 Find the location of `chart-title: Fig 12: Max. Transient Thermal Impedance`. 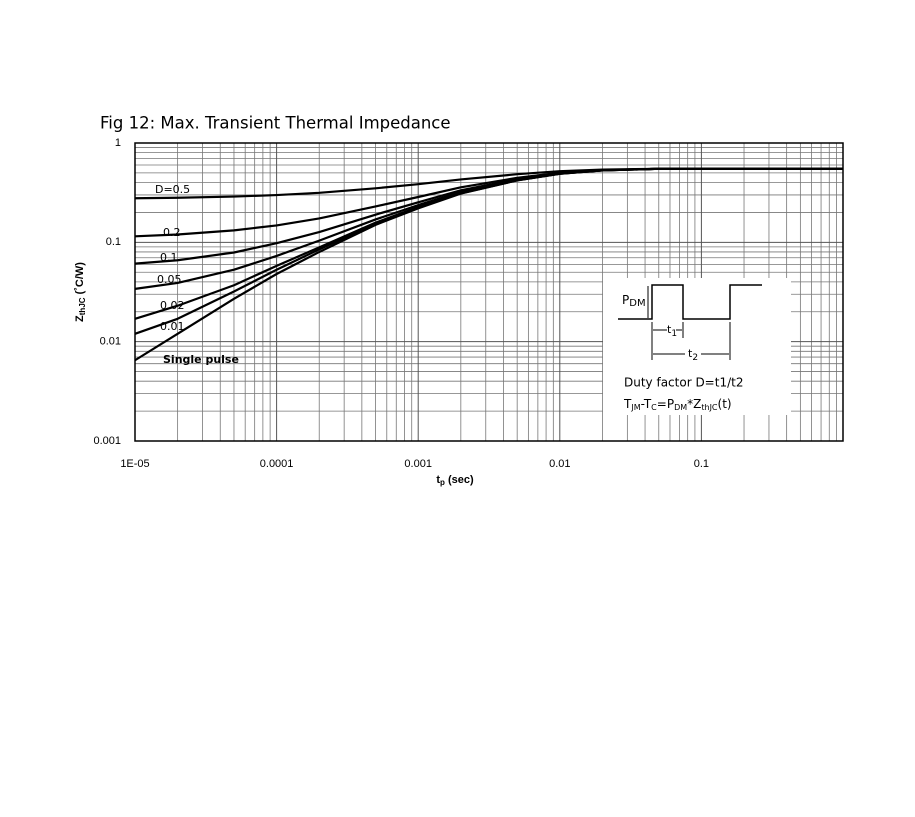

chart-title: Fig 12: Max. Transient Thermal Impedance is located at coordinates (275, 123).